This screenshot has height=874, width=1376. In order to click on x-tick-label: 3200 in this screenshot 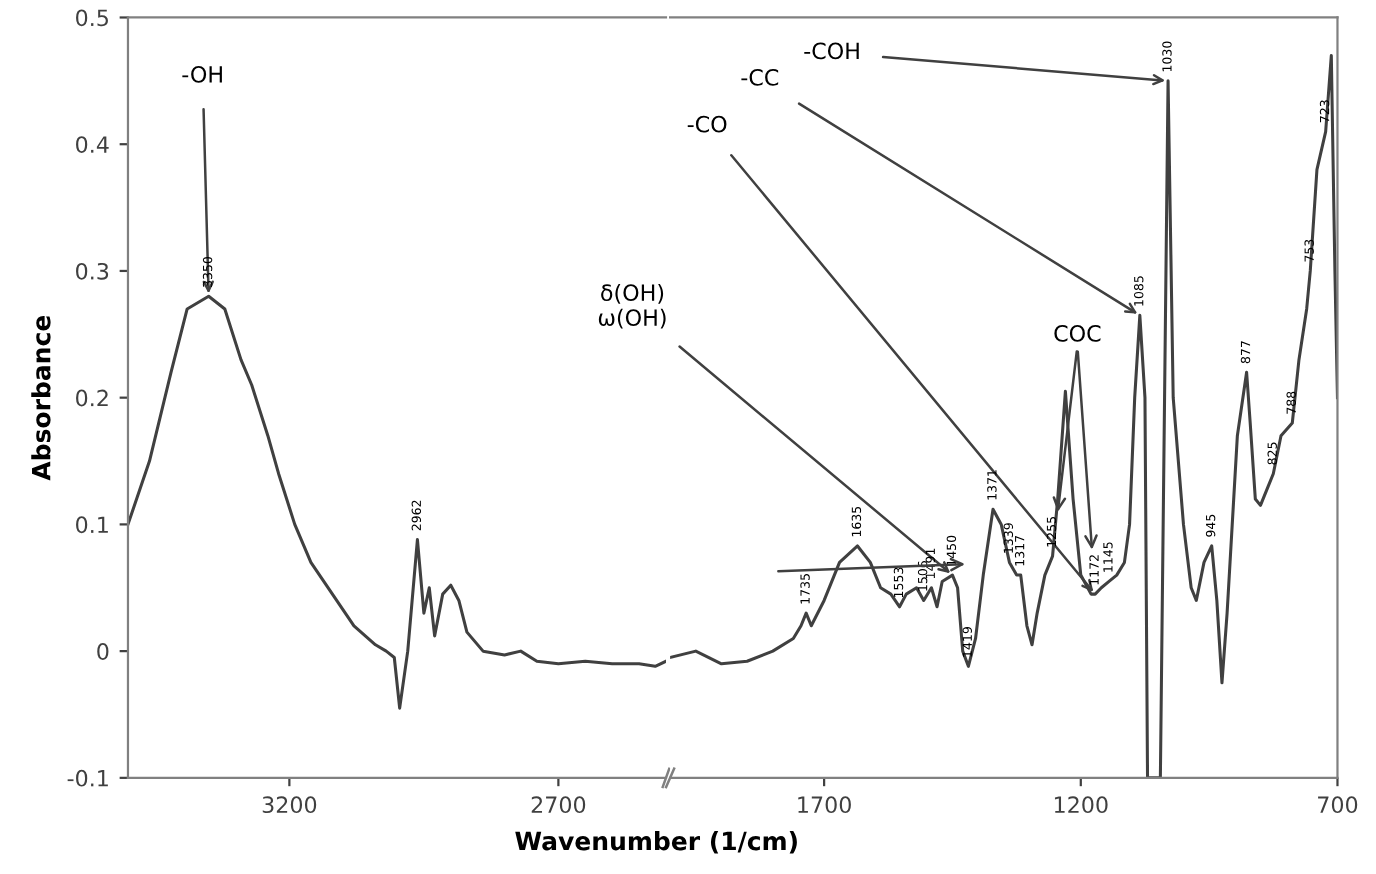, I will do `click(289, 805)`.